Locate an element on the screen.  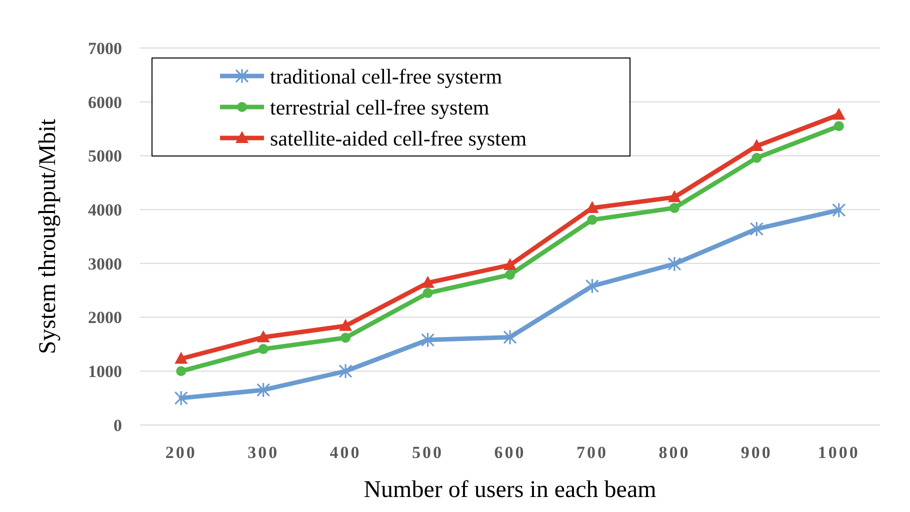
x-tick-label: 600 is located at coordinates (510, 452).